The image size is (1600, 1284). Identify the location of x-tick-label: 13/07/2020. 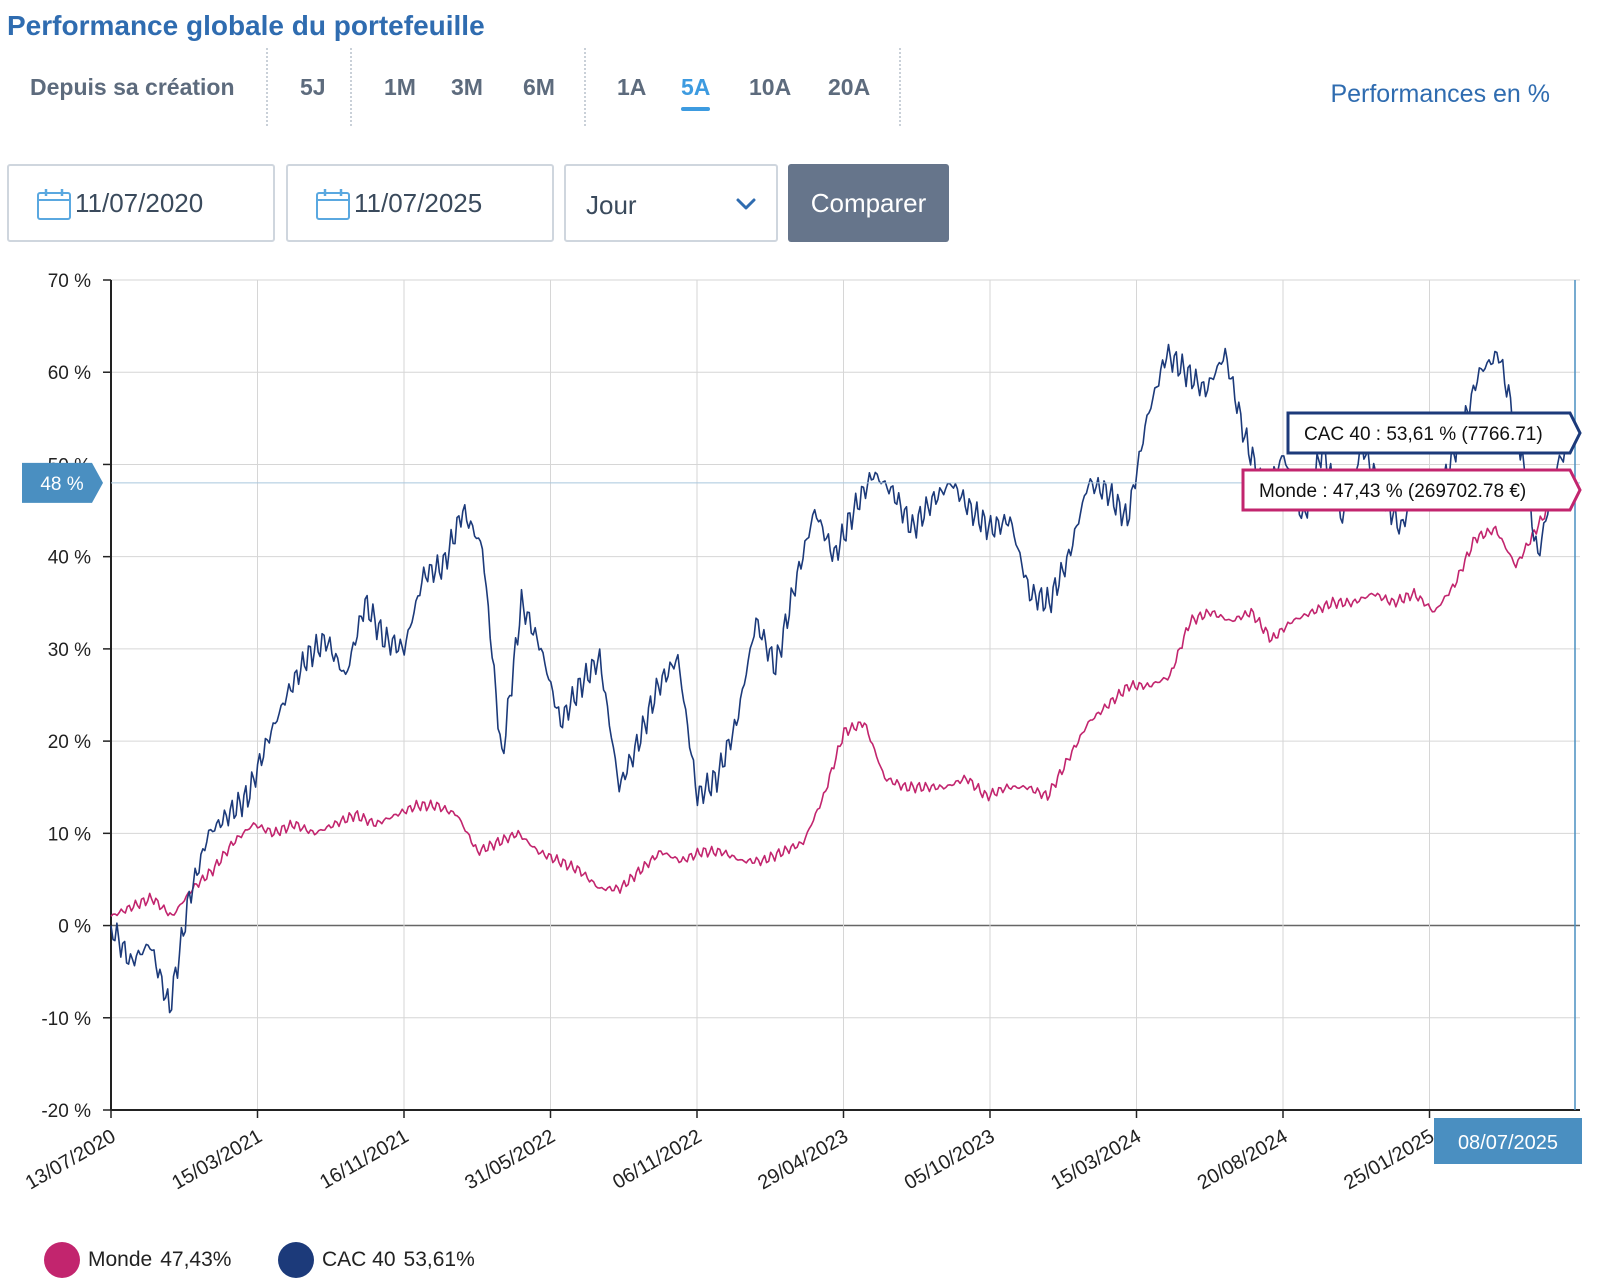
(71, 1159).